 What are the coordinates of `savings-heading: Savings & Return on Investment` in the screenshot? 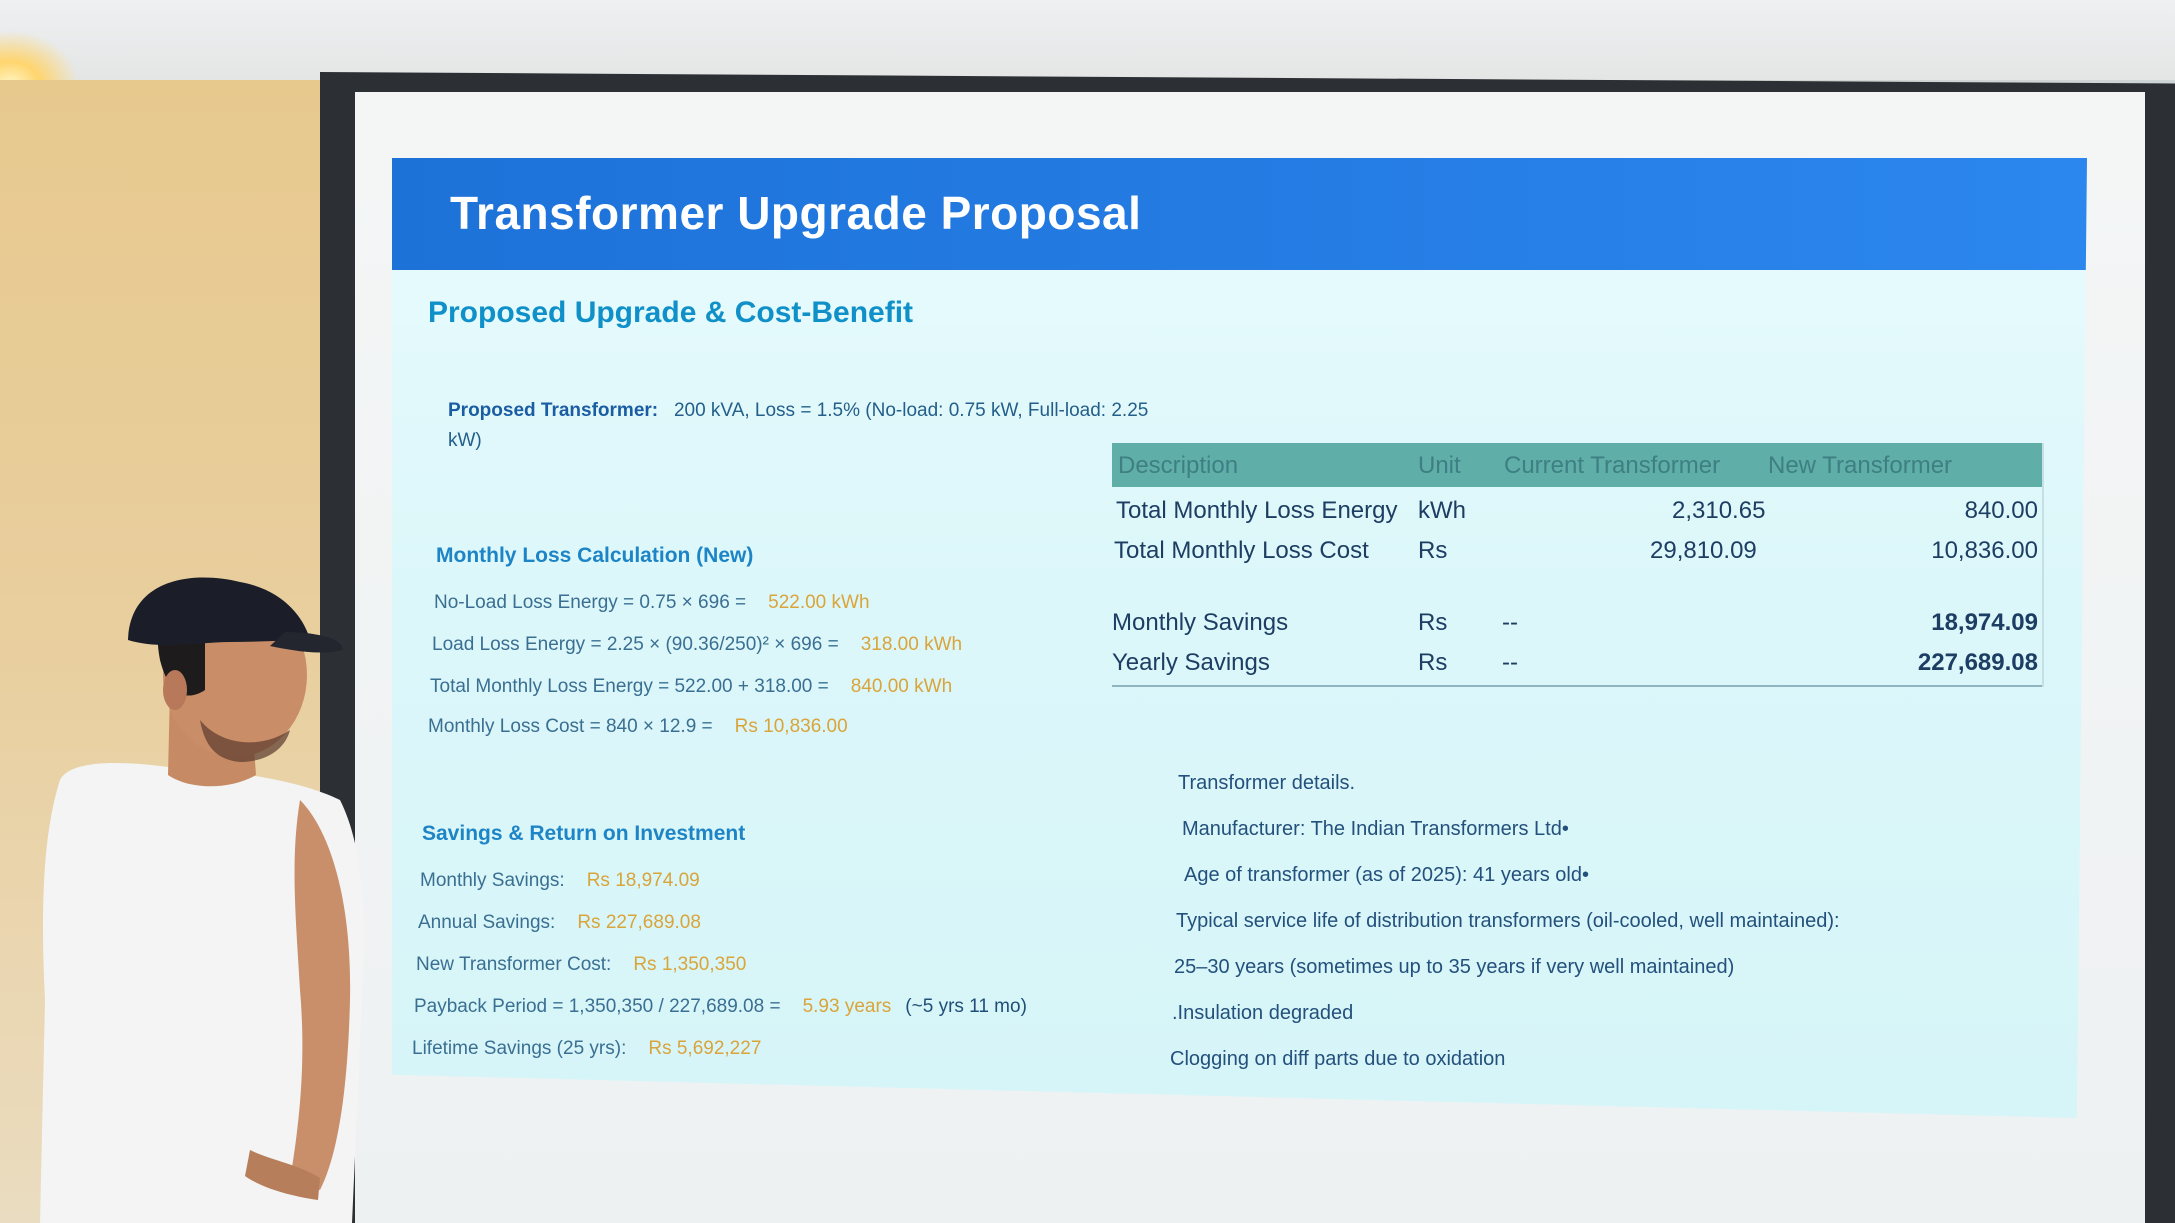 It's located at (584, 833).